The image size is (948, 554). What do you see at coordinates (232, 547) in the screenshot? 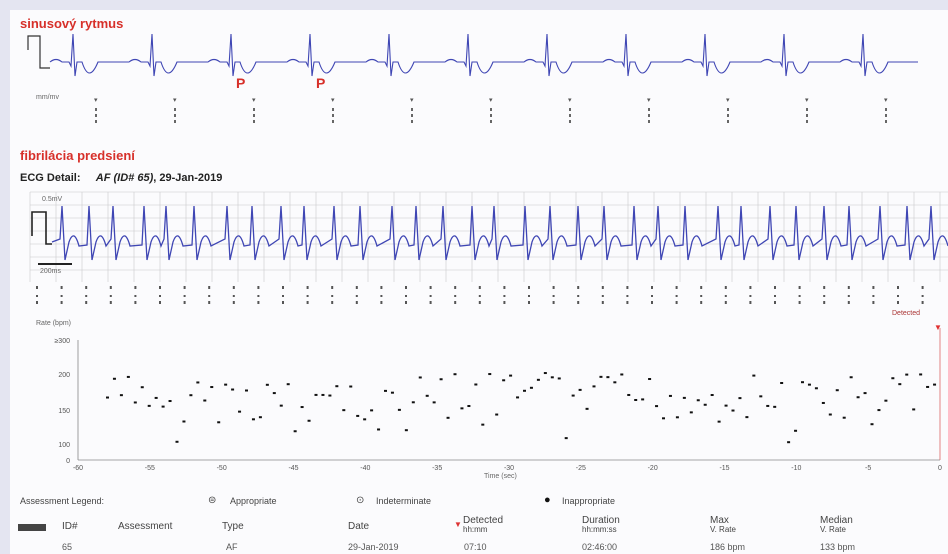
I see `row-type: AF` at bounding box center [232, 547].